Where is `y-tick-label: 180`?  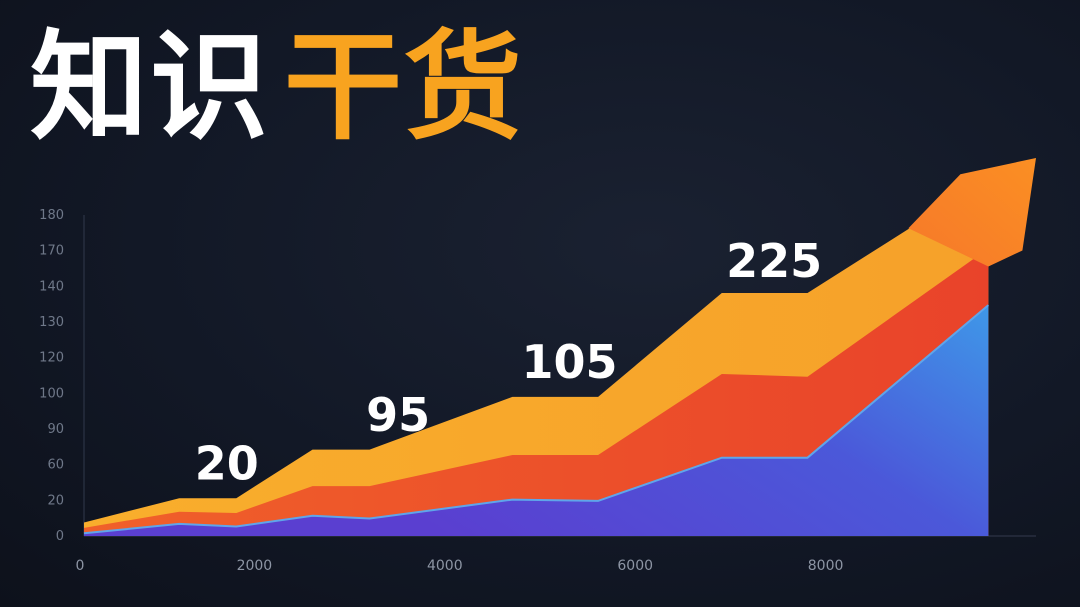 y-tick-label: 180 is located at coordinates (51, 215).